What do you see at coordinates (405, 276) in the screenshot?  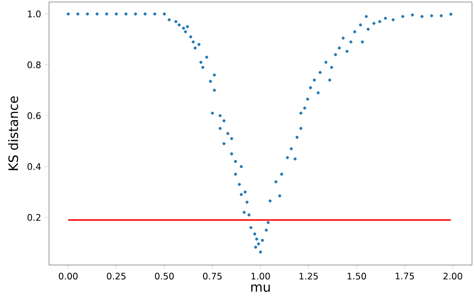 I see `x-tick-label: 1.75` at bounding box center [405, 276].